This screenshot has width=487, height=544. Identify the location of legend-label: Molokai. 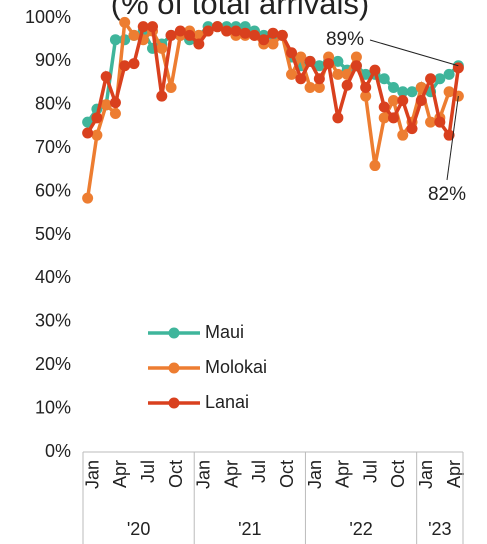
(236, 367).